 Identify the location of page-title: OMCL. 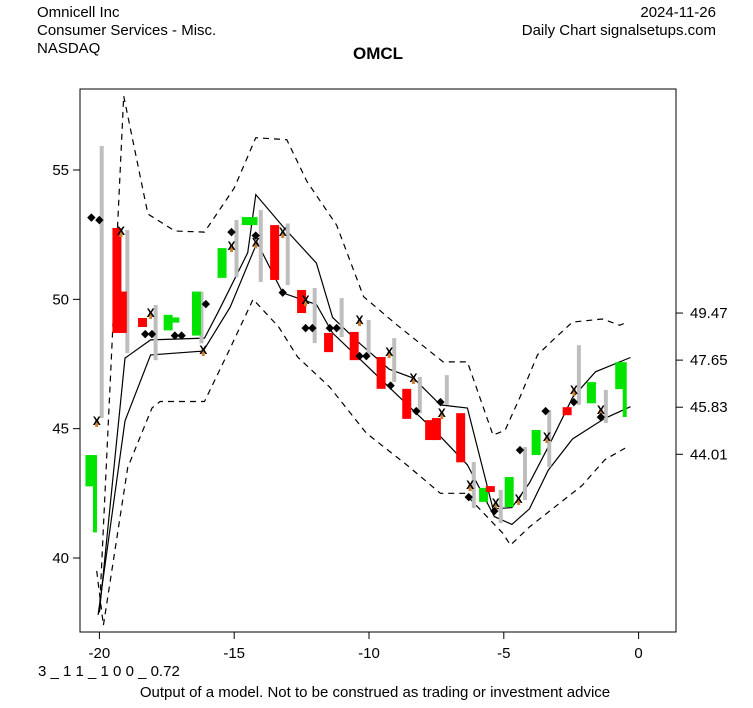
(378, 53).